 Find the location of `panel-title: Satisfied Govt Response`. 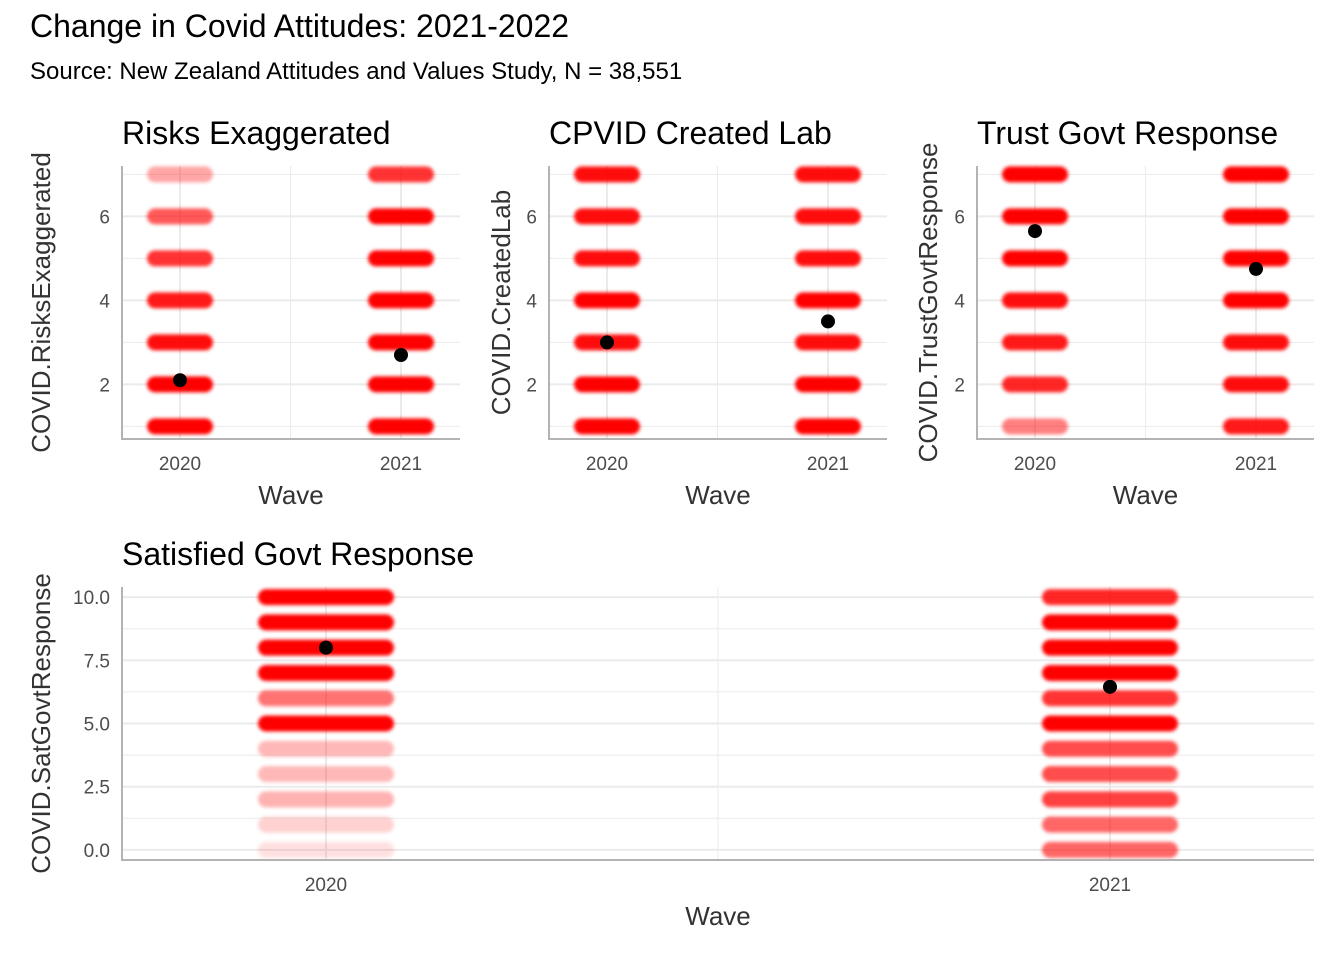

panel-title: Satisfied Govt Response is located at coordinates (298, 554).